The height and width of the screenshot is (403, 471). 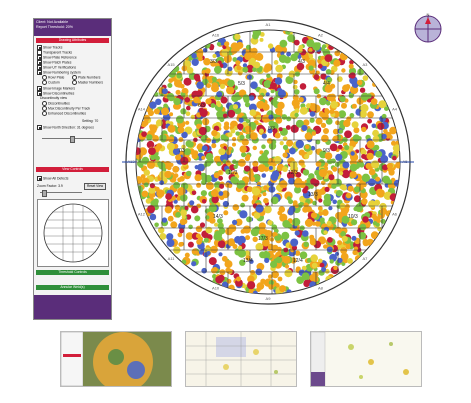 What do you see at coordinates (55, 93) in the screenshot?
I see `option-discontinuities: Show Discontinuities` at bounding box center [55, 93].